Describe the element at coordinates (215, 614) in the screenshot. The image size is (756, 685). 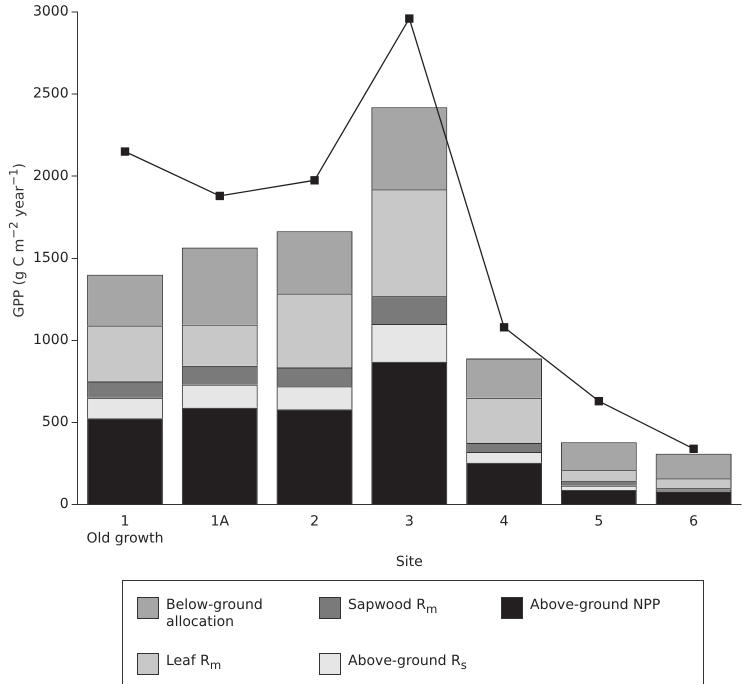
I see `legend-label: Below-ground allocation` at that location.